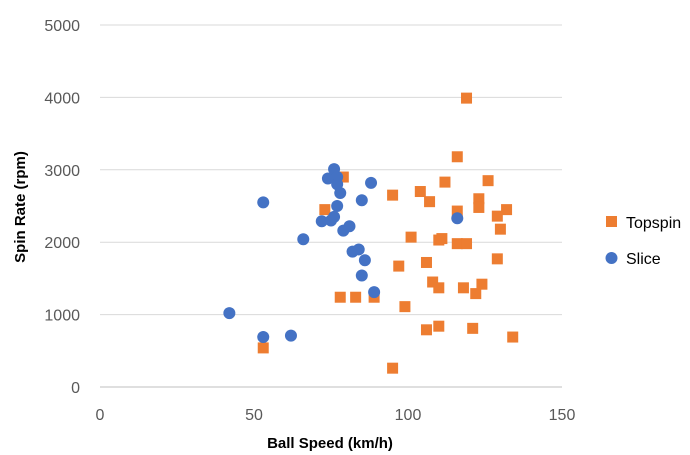 Image resolution: width=690 pixels, height=455 pixels. Describe the element at coordinates (62, 26) in the screenshot. I see `y-tick-label: 5000` at that location.